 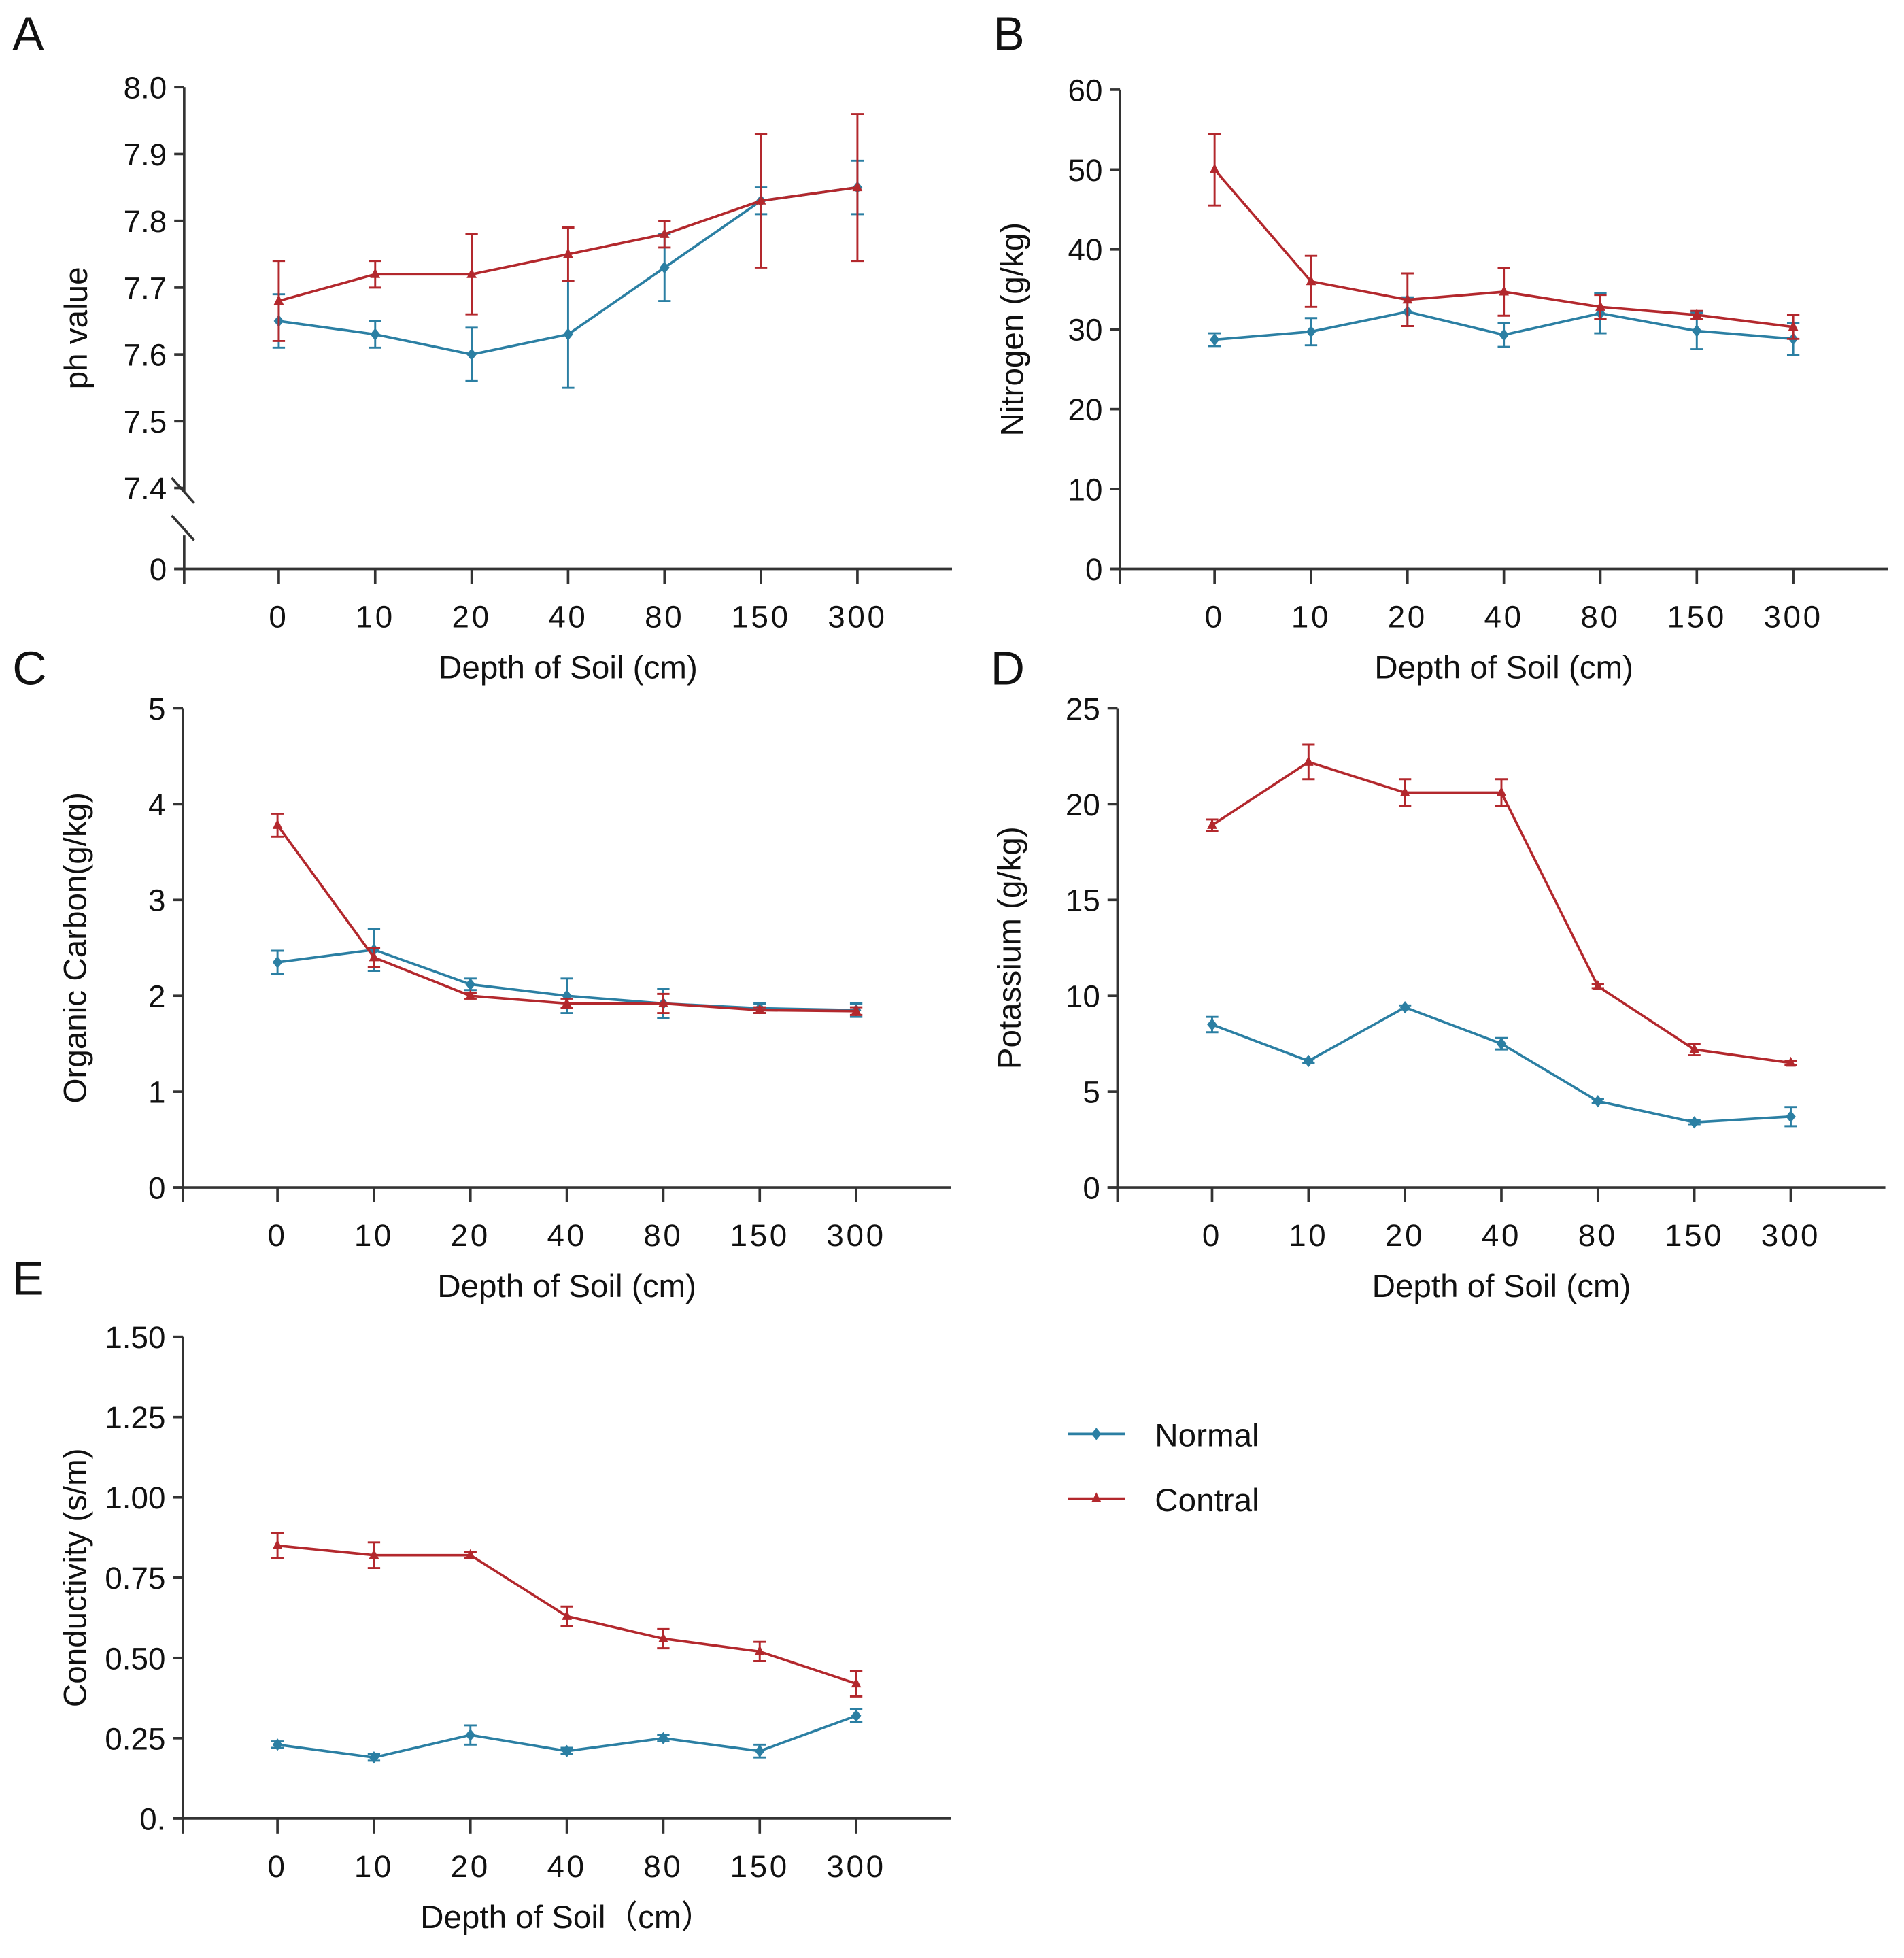 I want to click on y-axis-title: Organic Carbon(g/kg), so click(x=75, y=948).